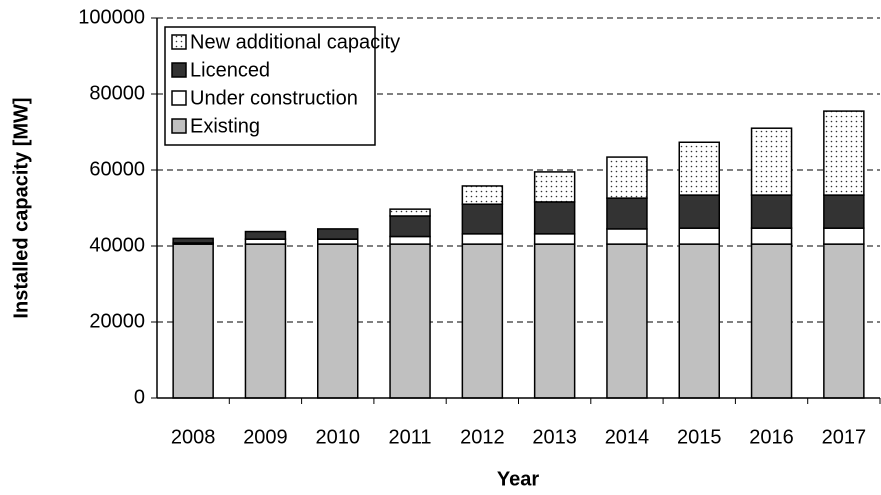  Describe the element at coordinates (21, 207) in the screenshot. I see `y-axis-label: Installed capacity [MW]` at that location.